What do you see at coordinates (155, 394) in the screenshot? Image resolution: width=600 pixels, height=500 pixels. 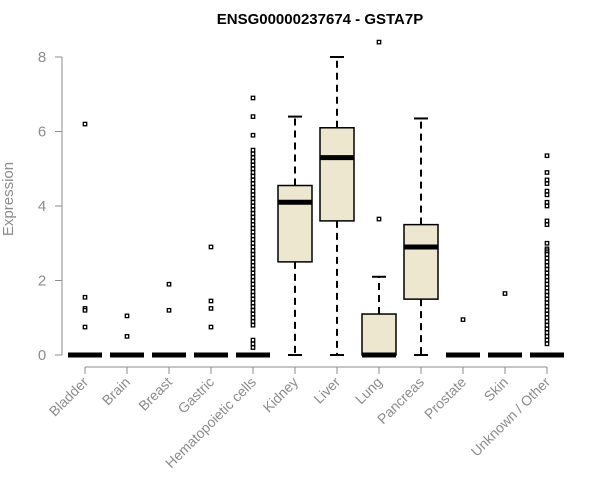 I see `x-tick-label: Breast` at bounding box center [155, 394].